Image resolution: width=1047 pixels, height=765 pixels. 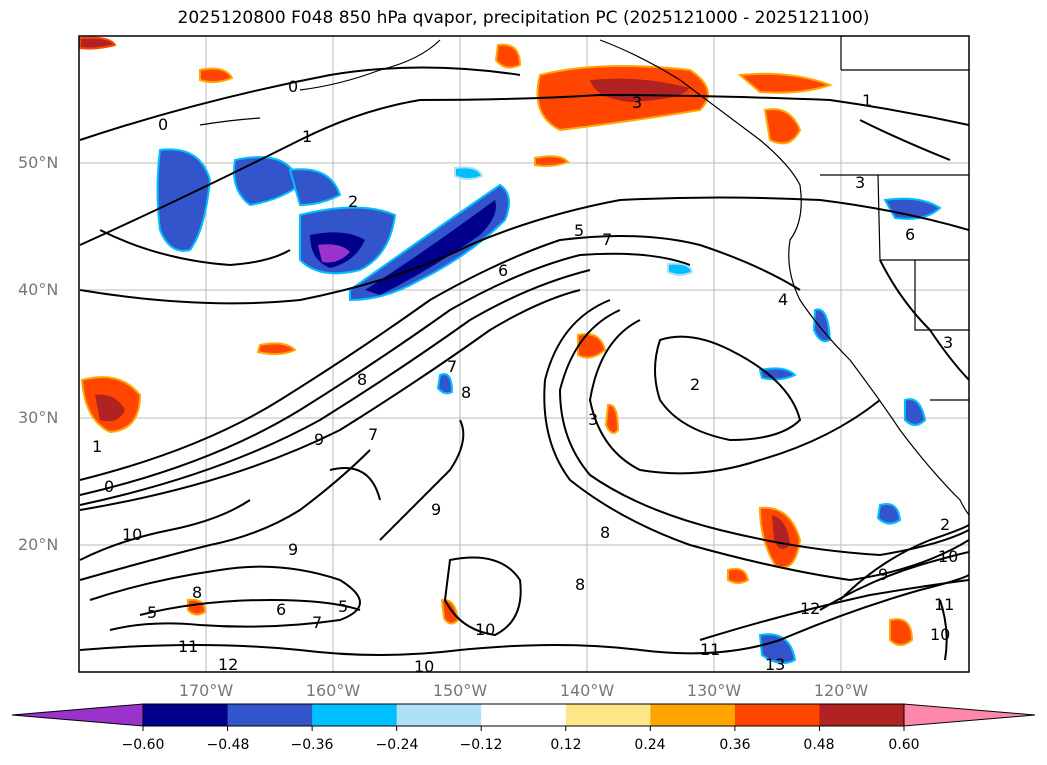 What do you see at coordinates (819, 745) in the screenshot?
I see `colorbar-tick-label: 0.48` at bounding box center [819, 745].